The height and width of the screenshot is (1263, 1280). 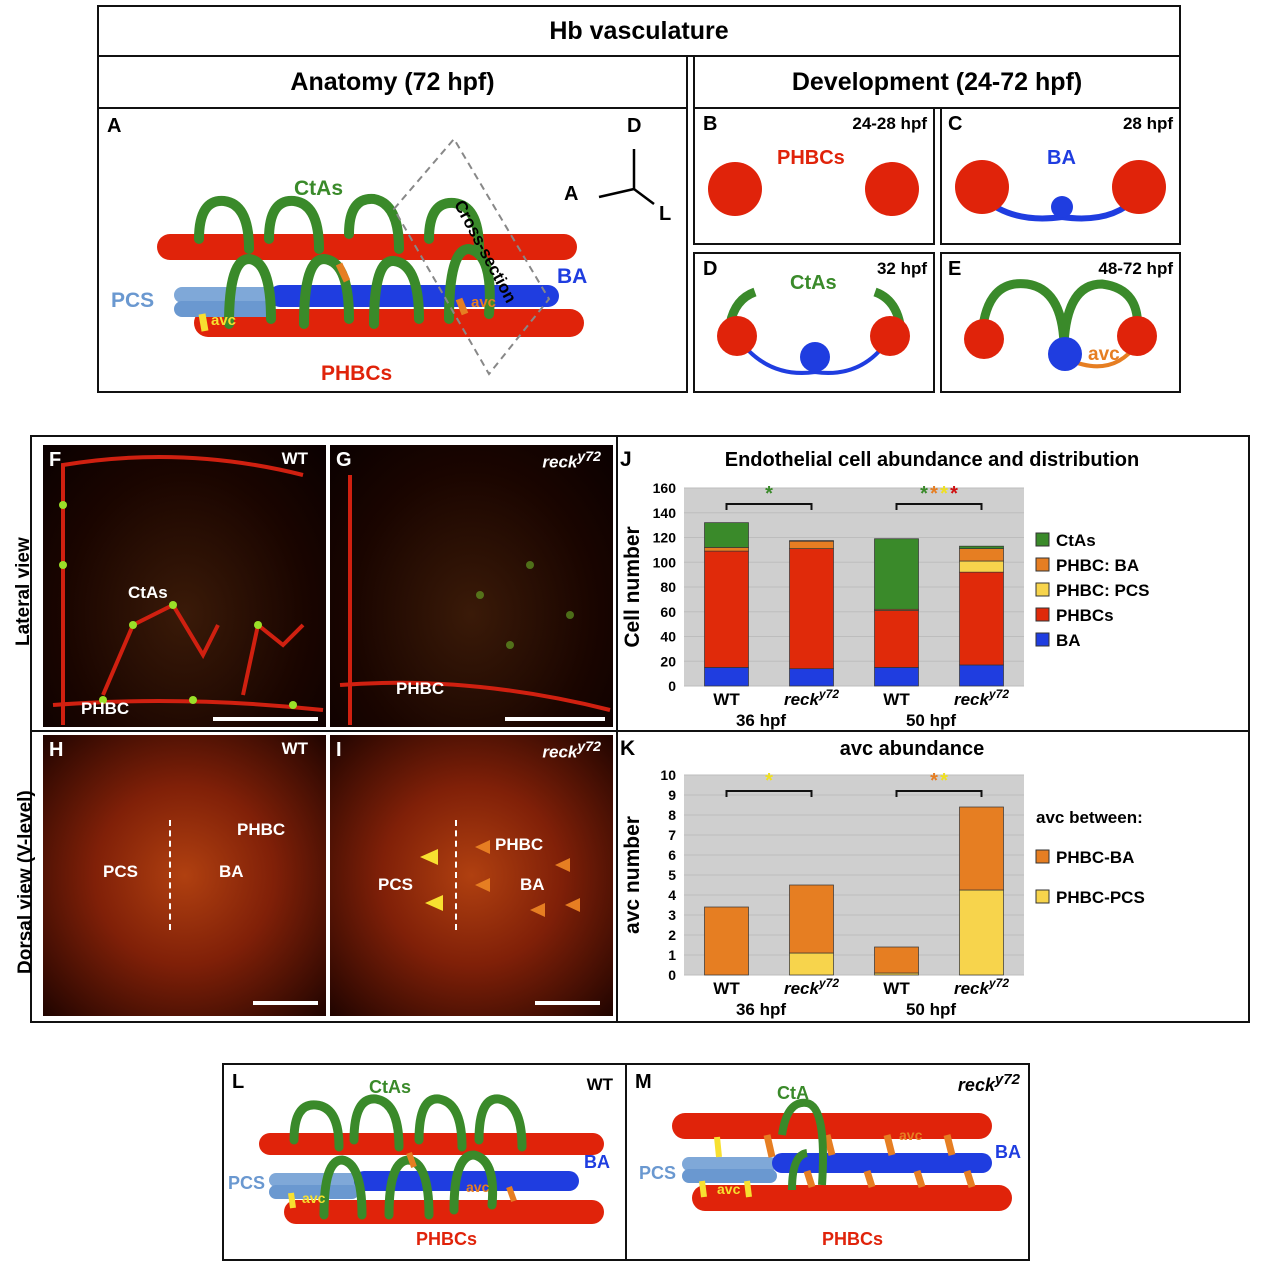 What do you see at coordinates (710, 269) in the screenshot?
I see `panel-letter: D` at bounding box center [710, 269].